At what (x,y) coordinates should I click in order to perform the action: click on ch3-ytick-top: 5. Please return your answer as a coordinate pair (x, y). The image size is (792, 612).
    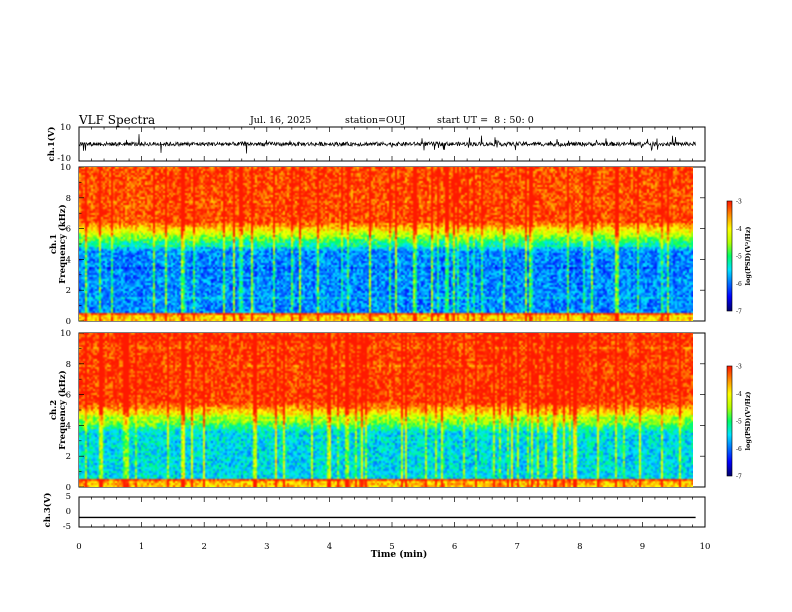
    Looking at the image, I should click on (68, 497).